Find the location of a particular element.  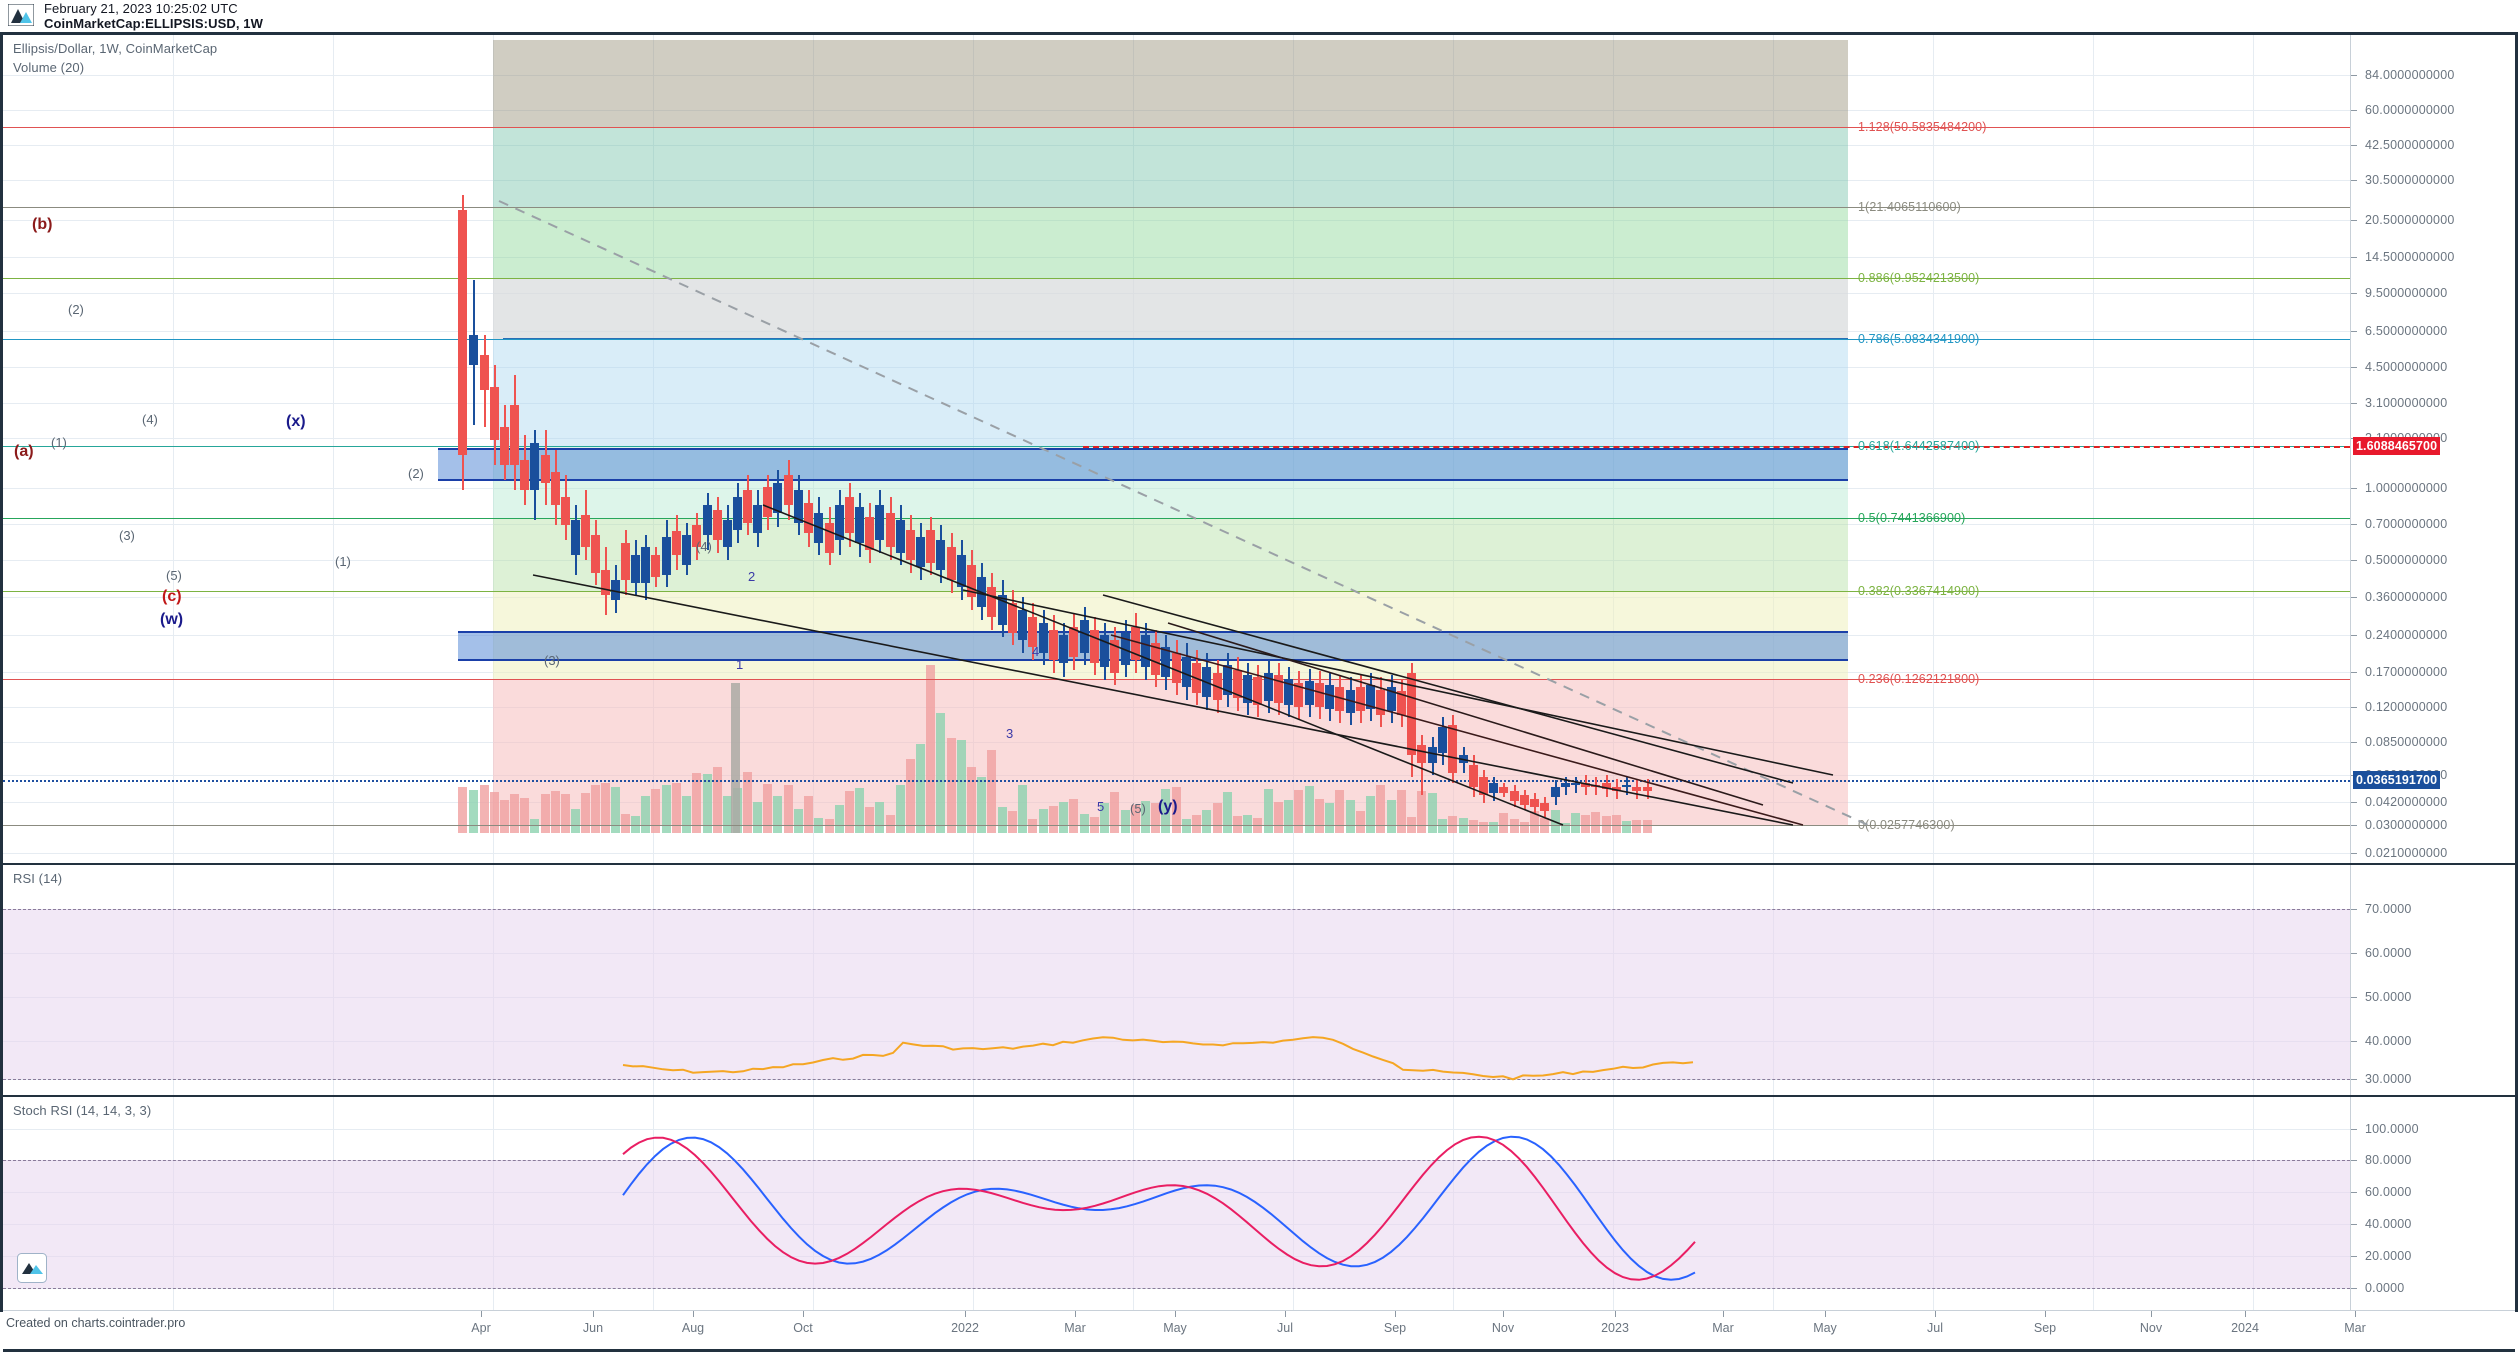

time-axis-label: Jul is located at coordinates (1935, 1328).